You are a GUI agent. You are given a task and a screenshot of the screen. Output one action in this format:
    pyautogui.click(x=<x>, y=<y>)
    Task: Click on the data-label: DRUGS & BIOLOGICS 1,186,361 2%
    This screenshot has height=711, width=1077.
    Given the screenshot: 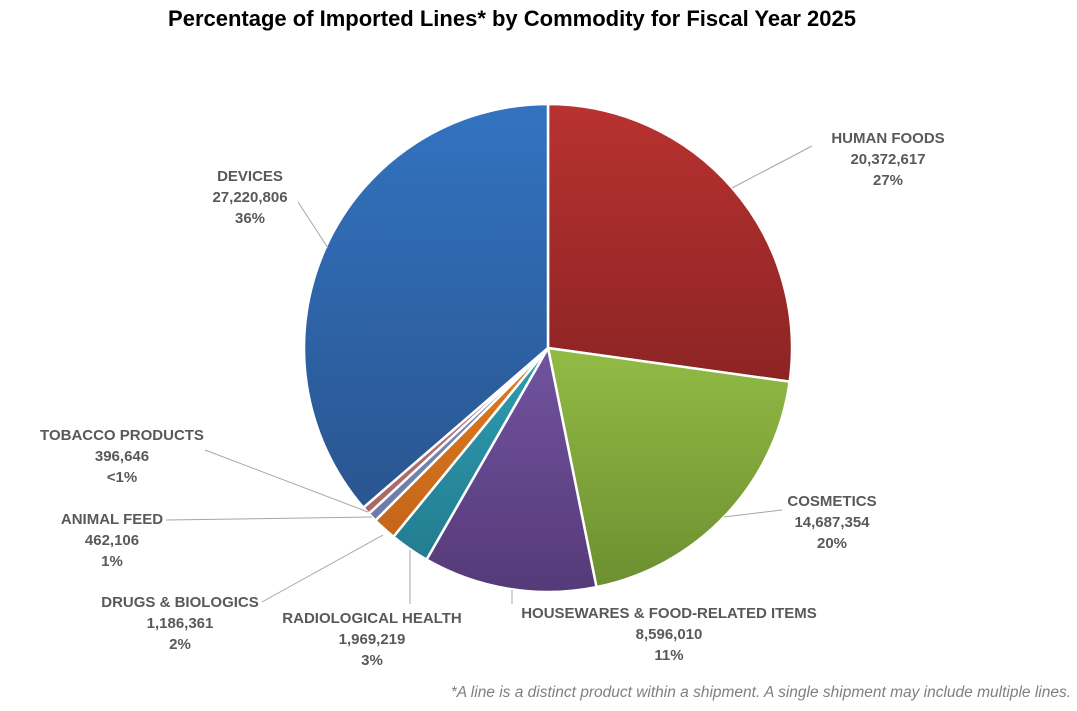 What is the action you would take?
    pyautogui.click(x=180, y=623)
    